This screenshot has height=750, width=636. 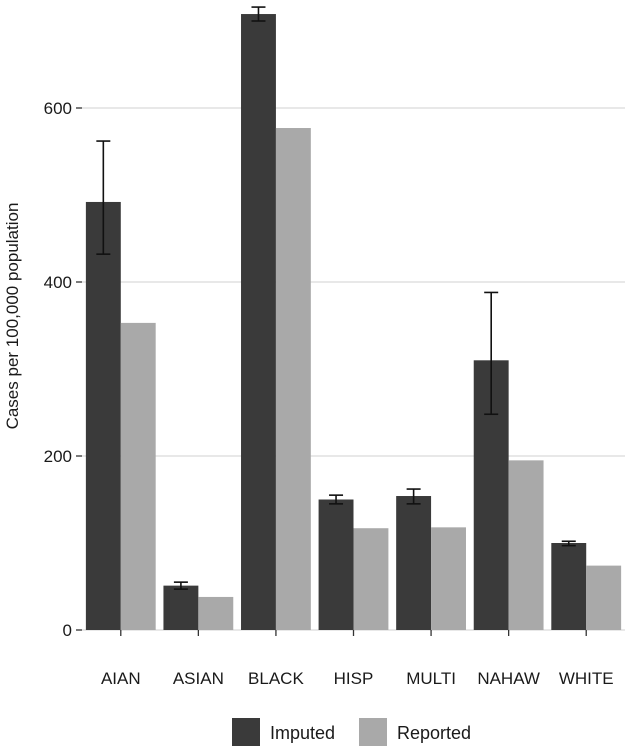 What do you see at coordinates (58, 108) in the screenshot?
I see `y-tick-label: 600` at bounding box center [58, 108].